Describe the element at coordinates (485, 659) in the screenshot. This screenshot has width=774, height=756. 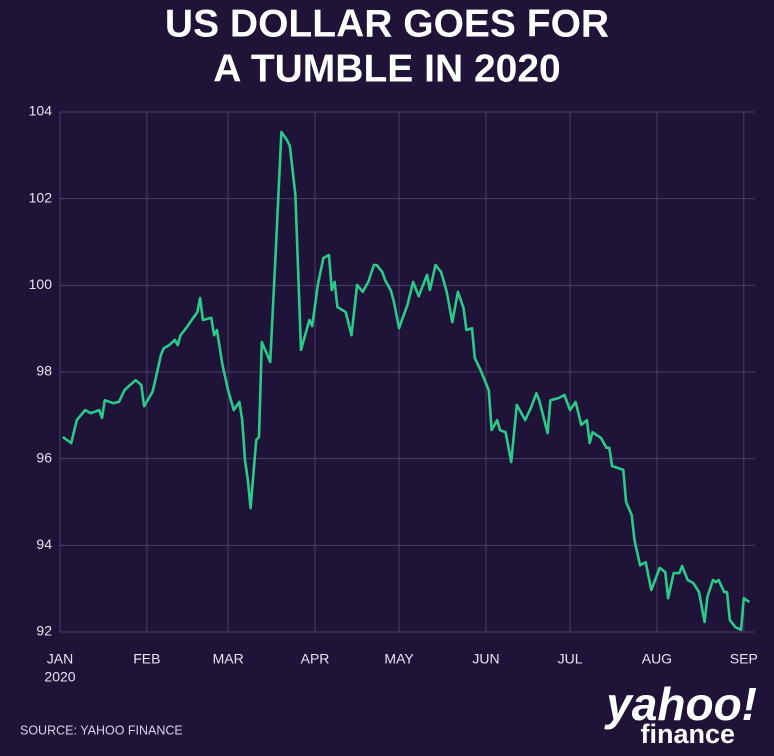
I see `x-tick-label: JUN` at that location.